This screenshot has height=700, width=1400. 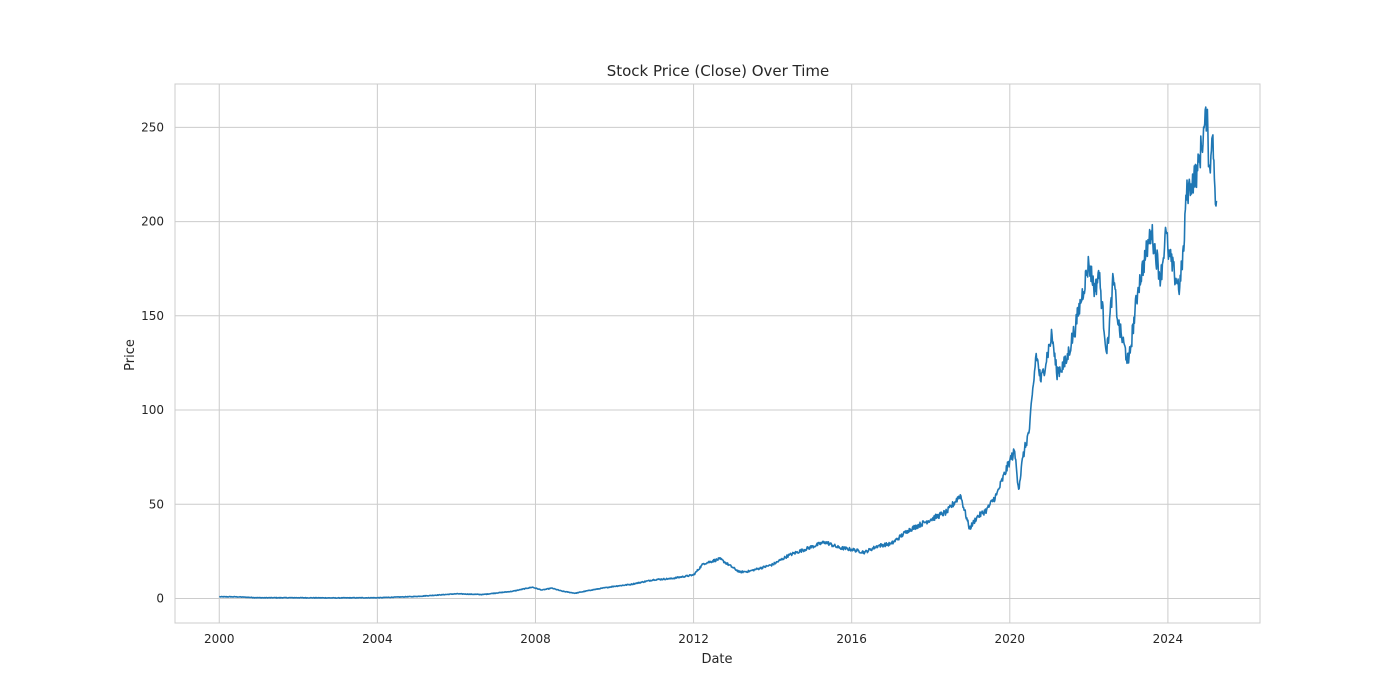 I want to click on x-axis-ticks: 2000 2004 2008 2012 2016 2020 2024, so click(x=693, y=639).